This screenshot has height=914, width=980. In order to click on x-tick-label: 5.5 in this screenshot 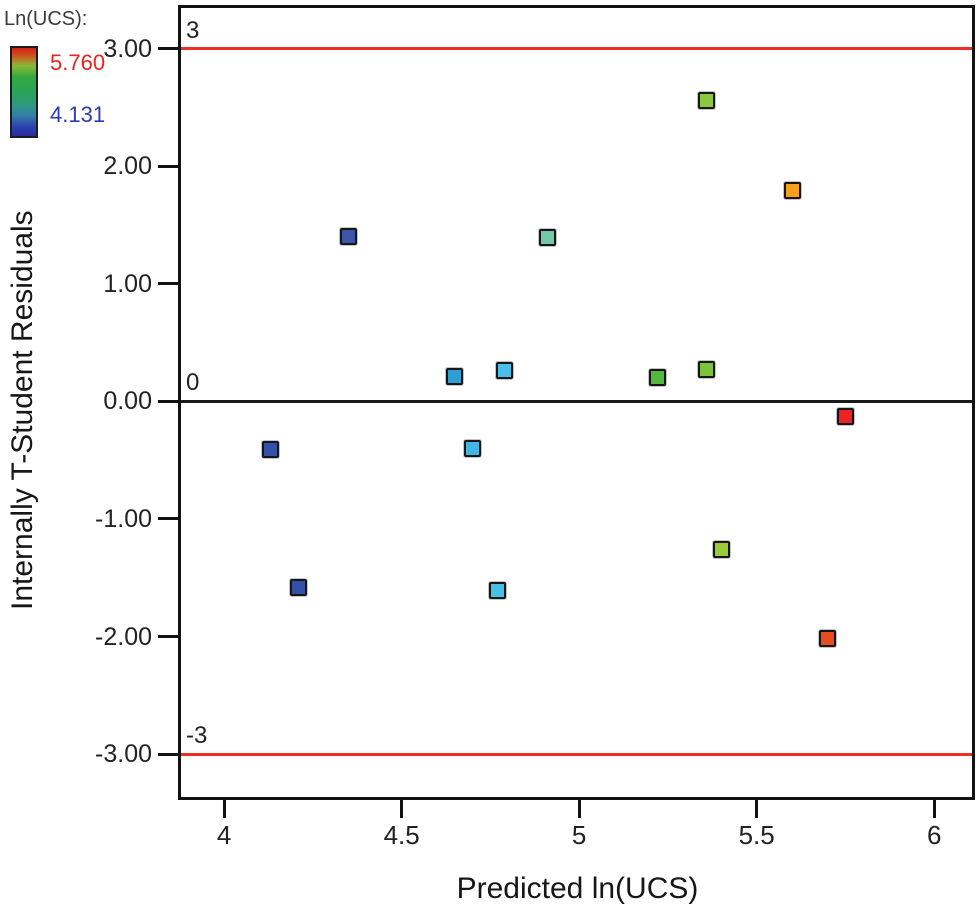, I will do `click(756, 835)`.